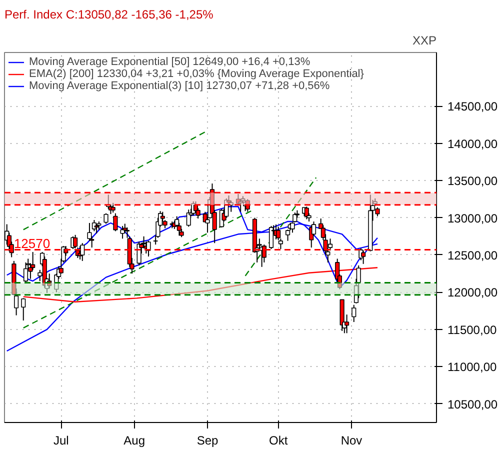 This screenshot has width=500, height=450. I want to click on ref-line-label: 12570, so click(32, 243).